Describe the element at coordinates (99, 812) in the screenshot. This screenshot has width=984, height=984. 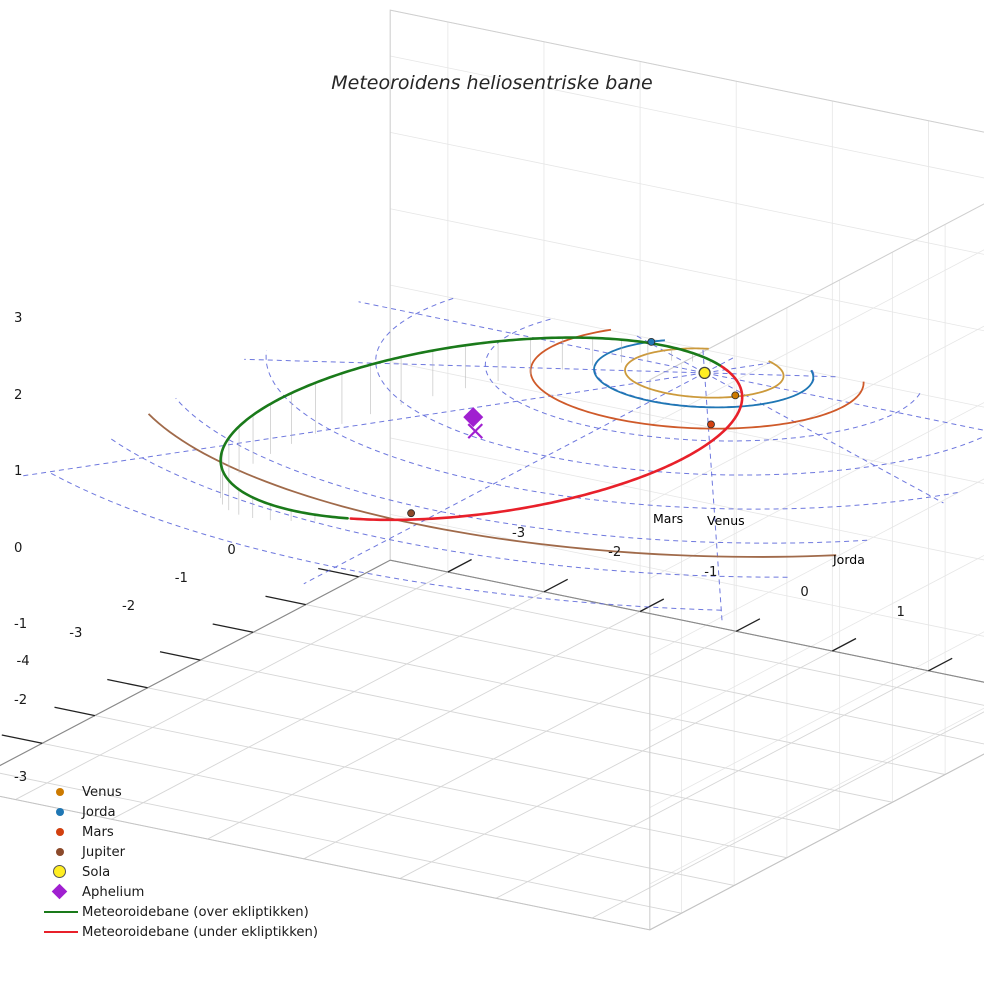
I see `legend-label: Jorda` at that location.